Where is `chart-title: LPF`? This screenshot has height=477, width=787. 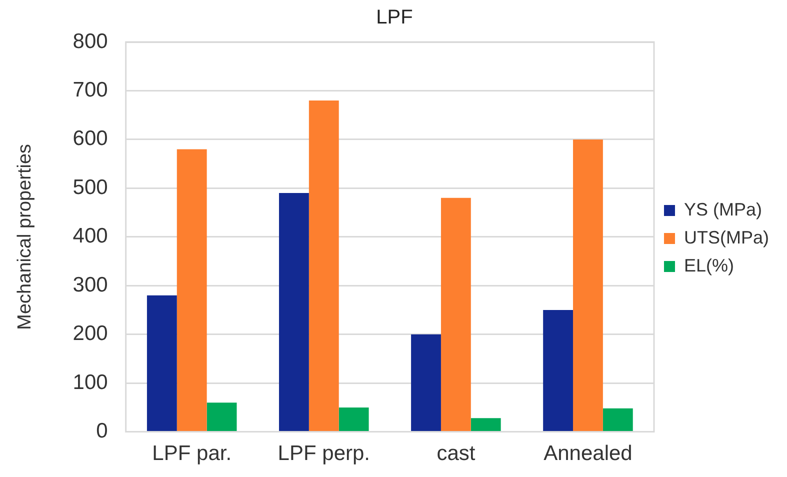
chart-title: LPF is located at coordinates (394, 17).